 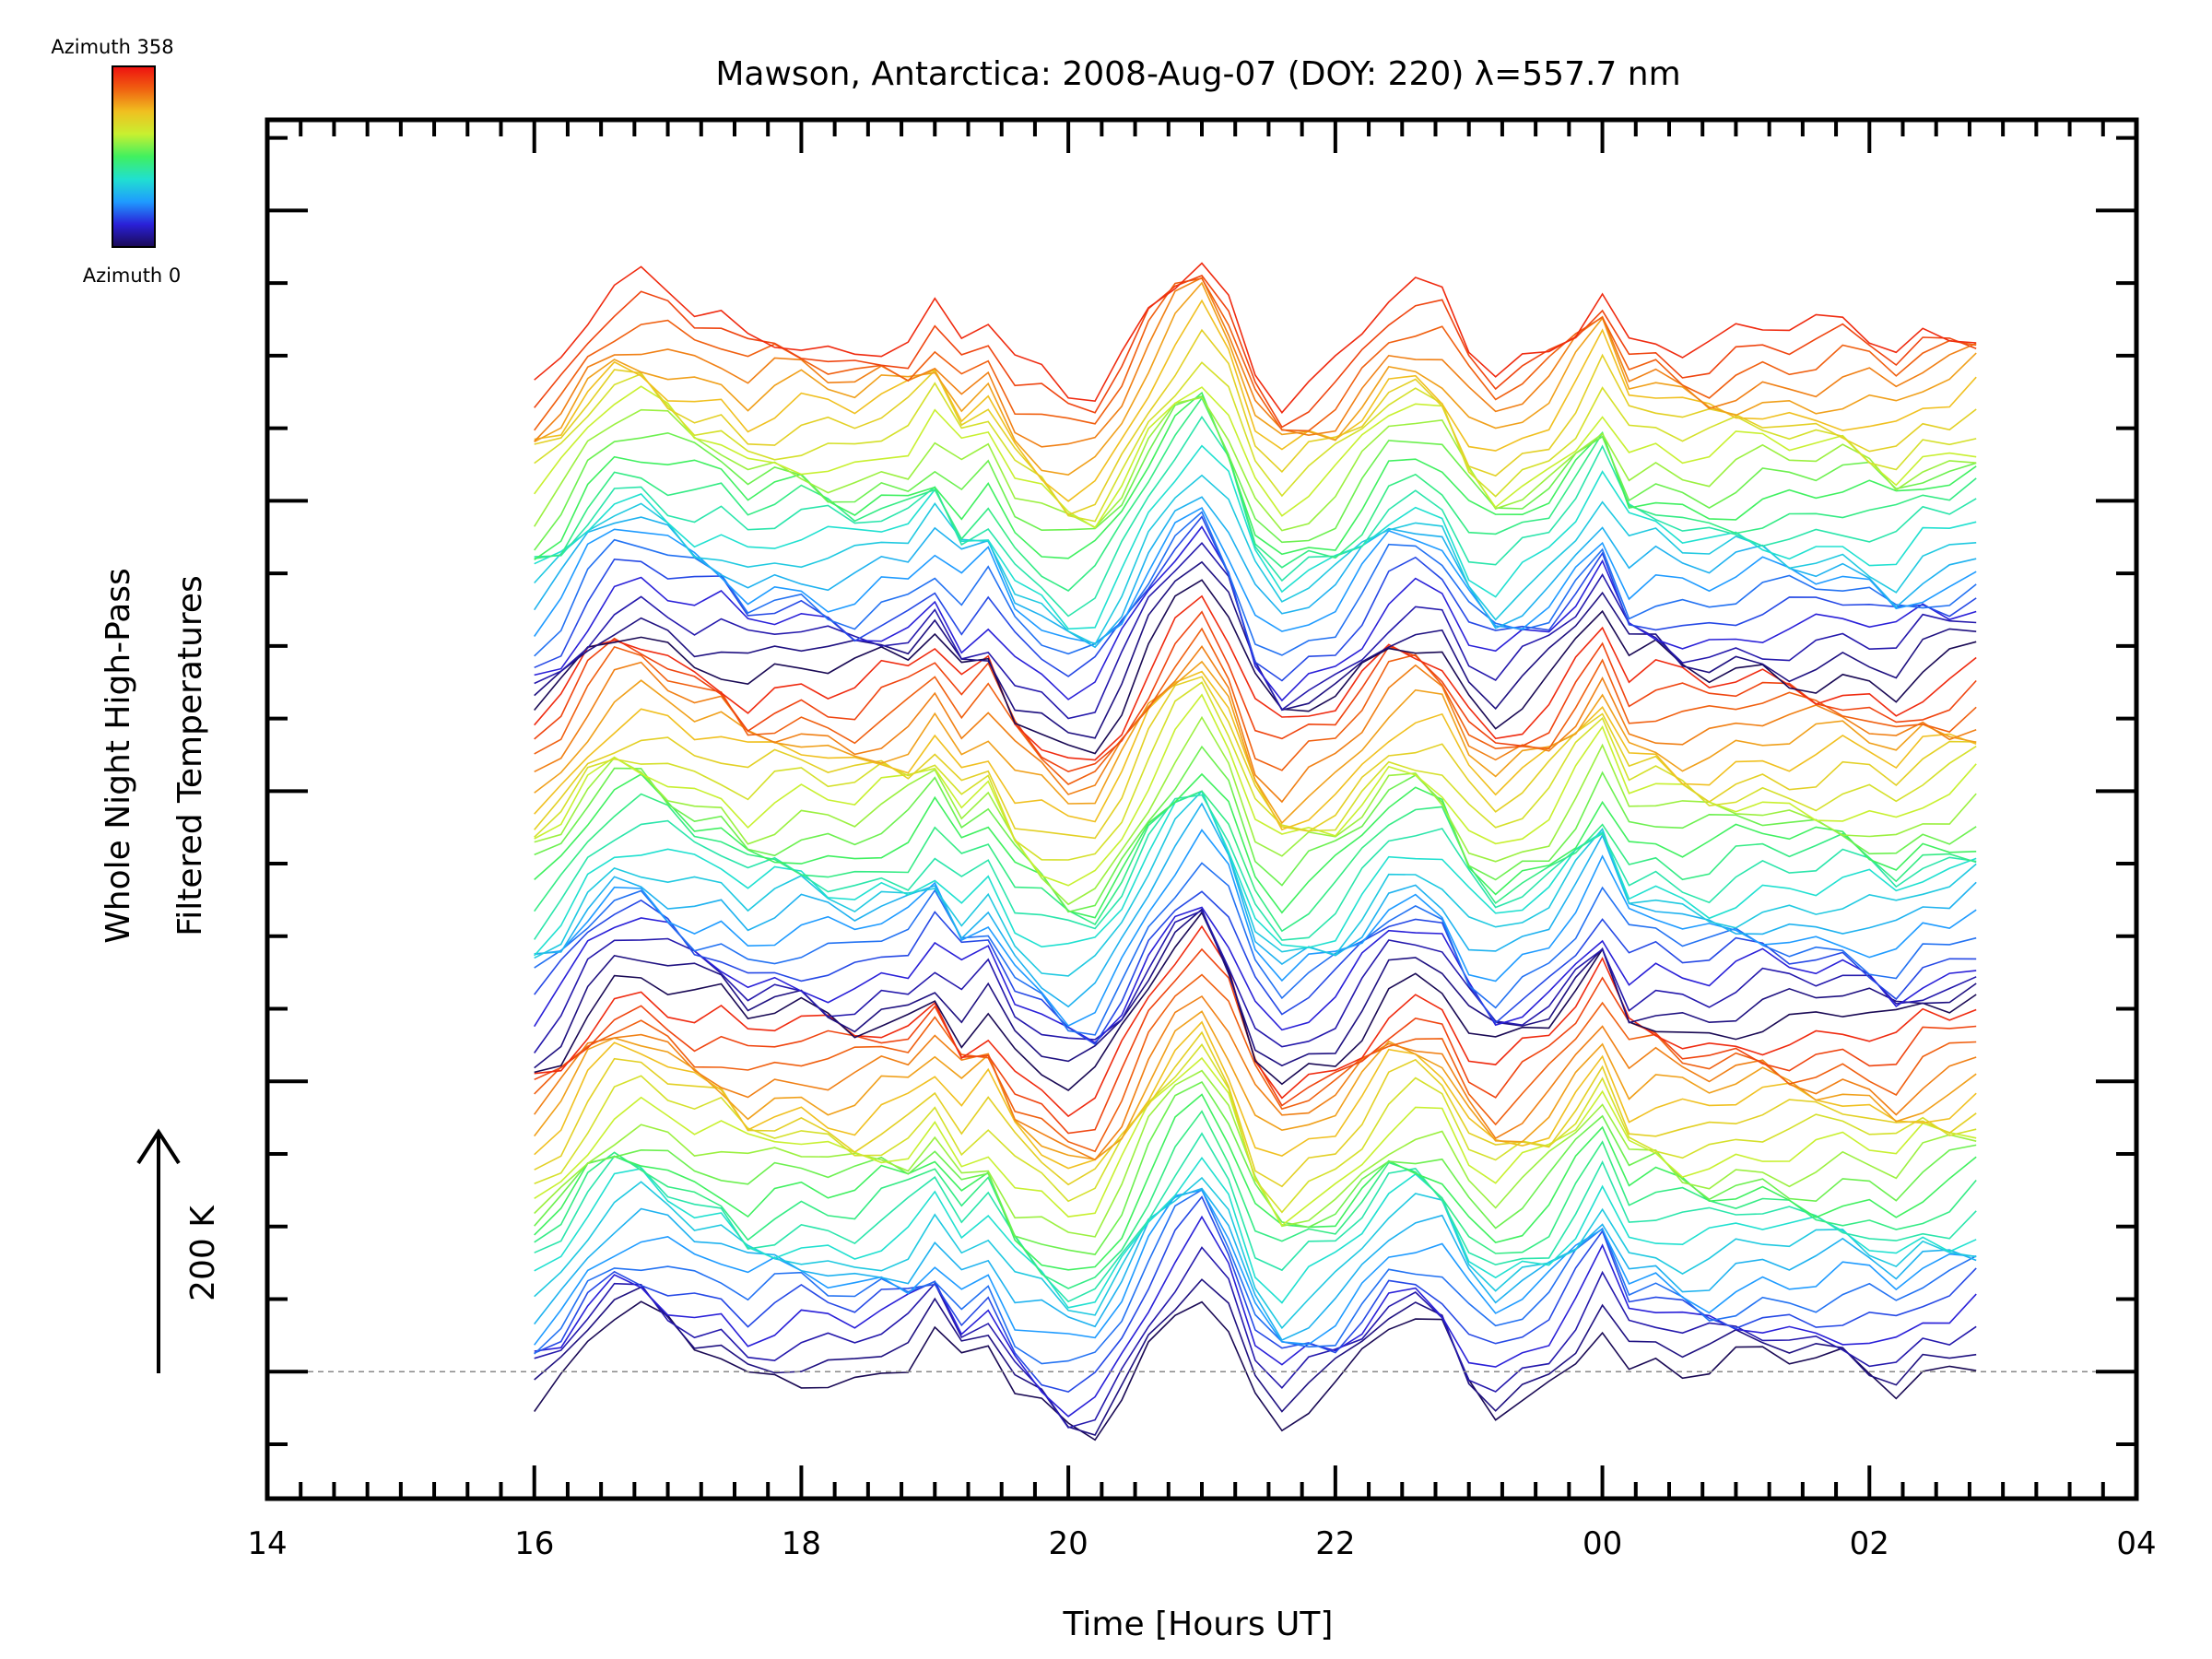 I want to click on scale-bar: 200 K, so click(x=179, y=1250).